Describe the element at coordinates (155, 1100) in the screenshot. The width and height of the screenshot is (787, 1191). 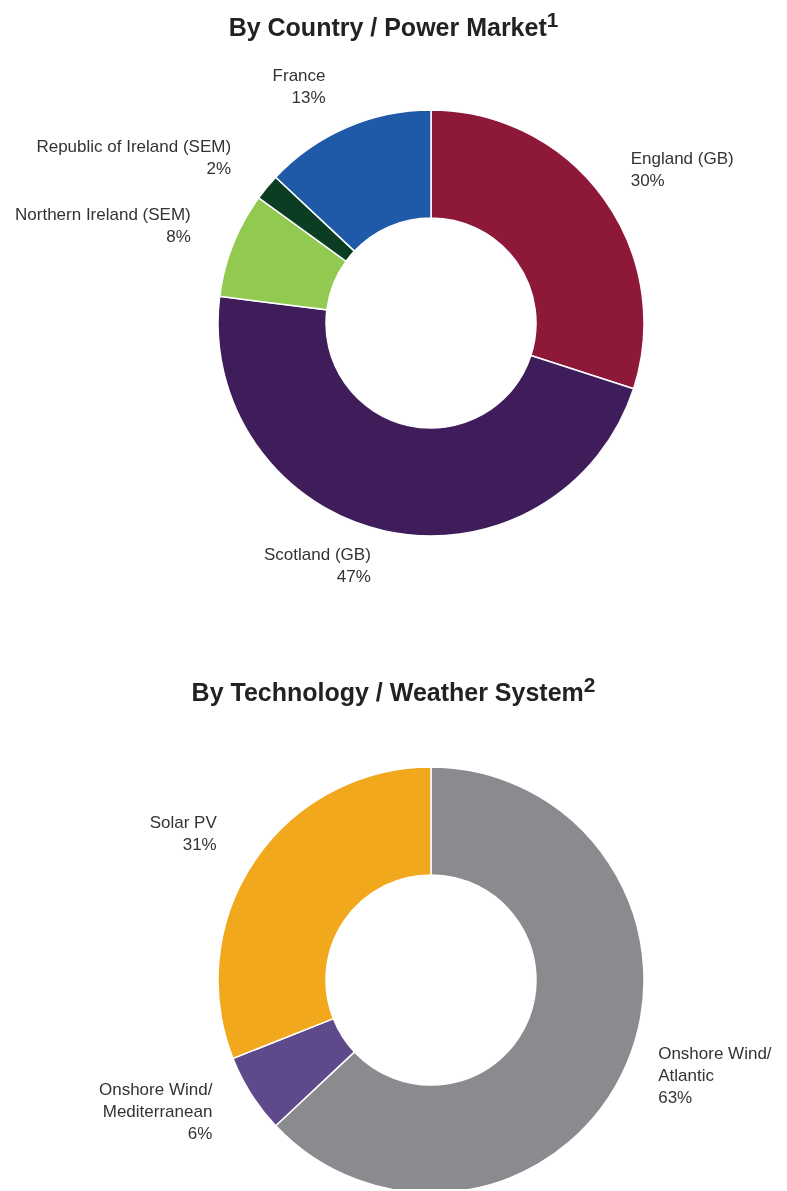
I see `slice-label: Onshore Wind/ Mediterranean` at that location.